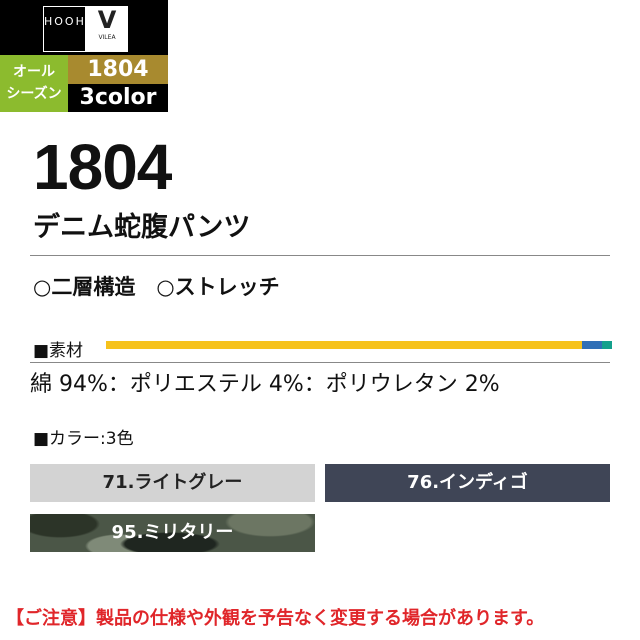  What do you see at coordinates (107, 37) in the screenshot?
I see `vilea-text: VILEA` at bounding box center [107, 37].